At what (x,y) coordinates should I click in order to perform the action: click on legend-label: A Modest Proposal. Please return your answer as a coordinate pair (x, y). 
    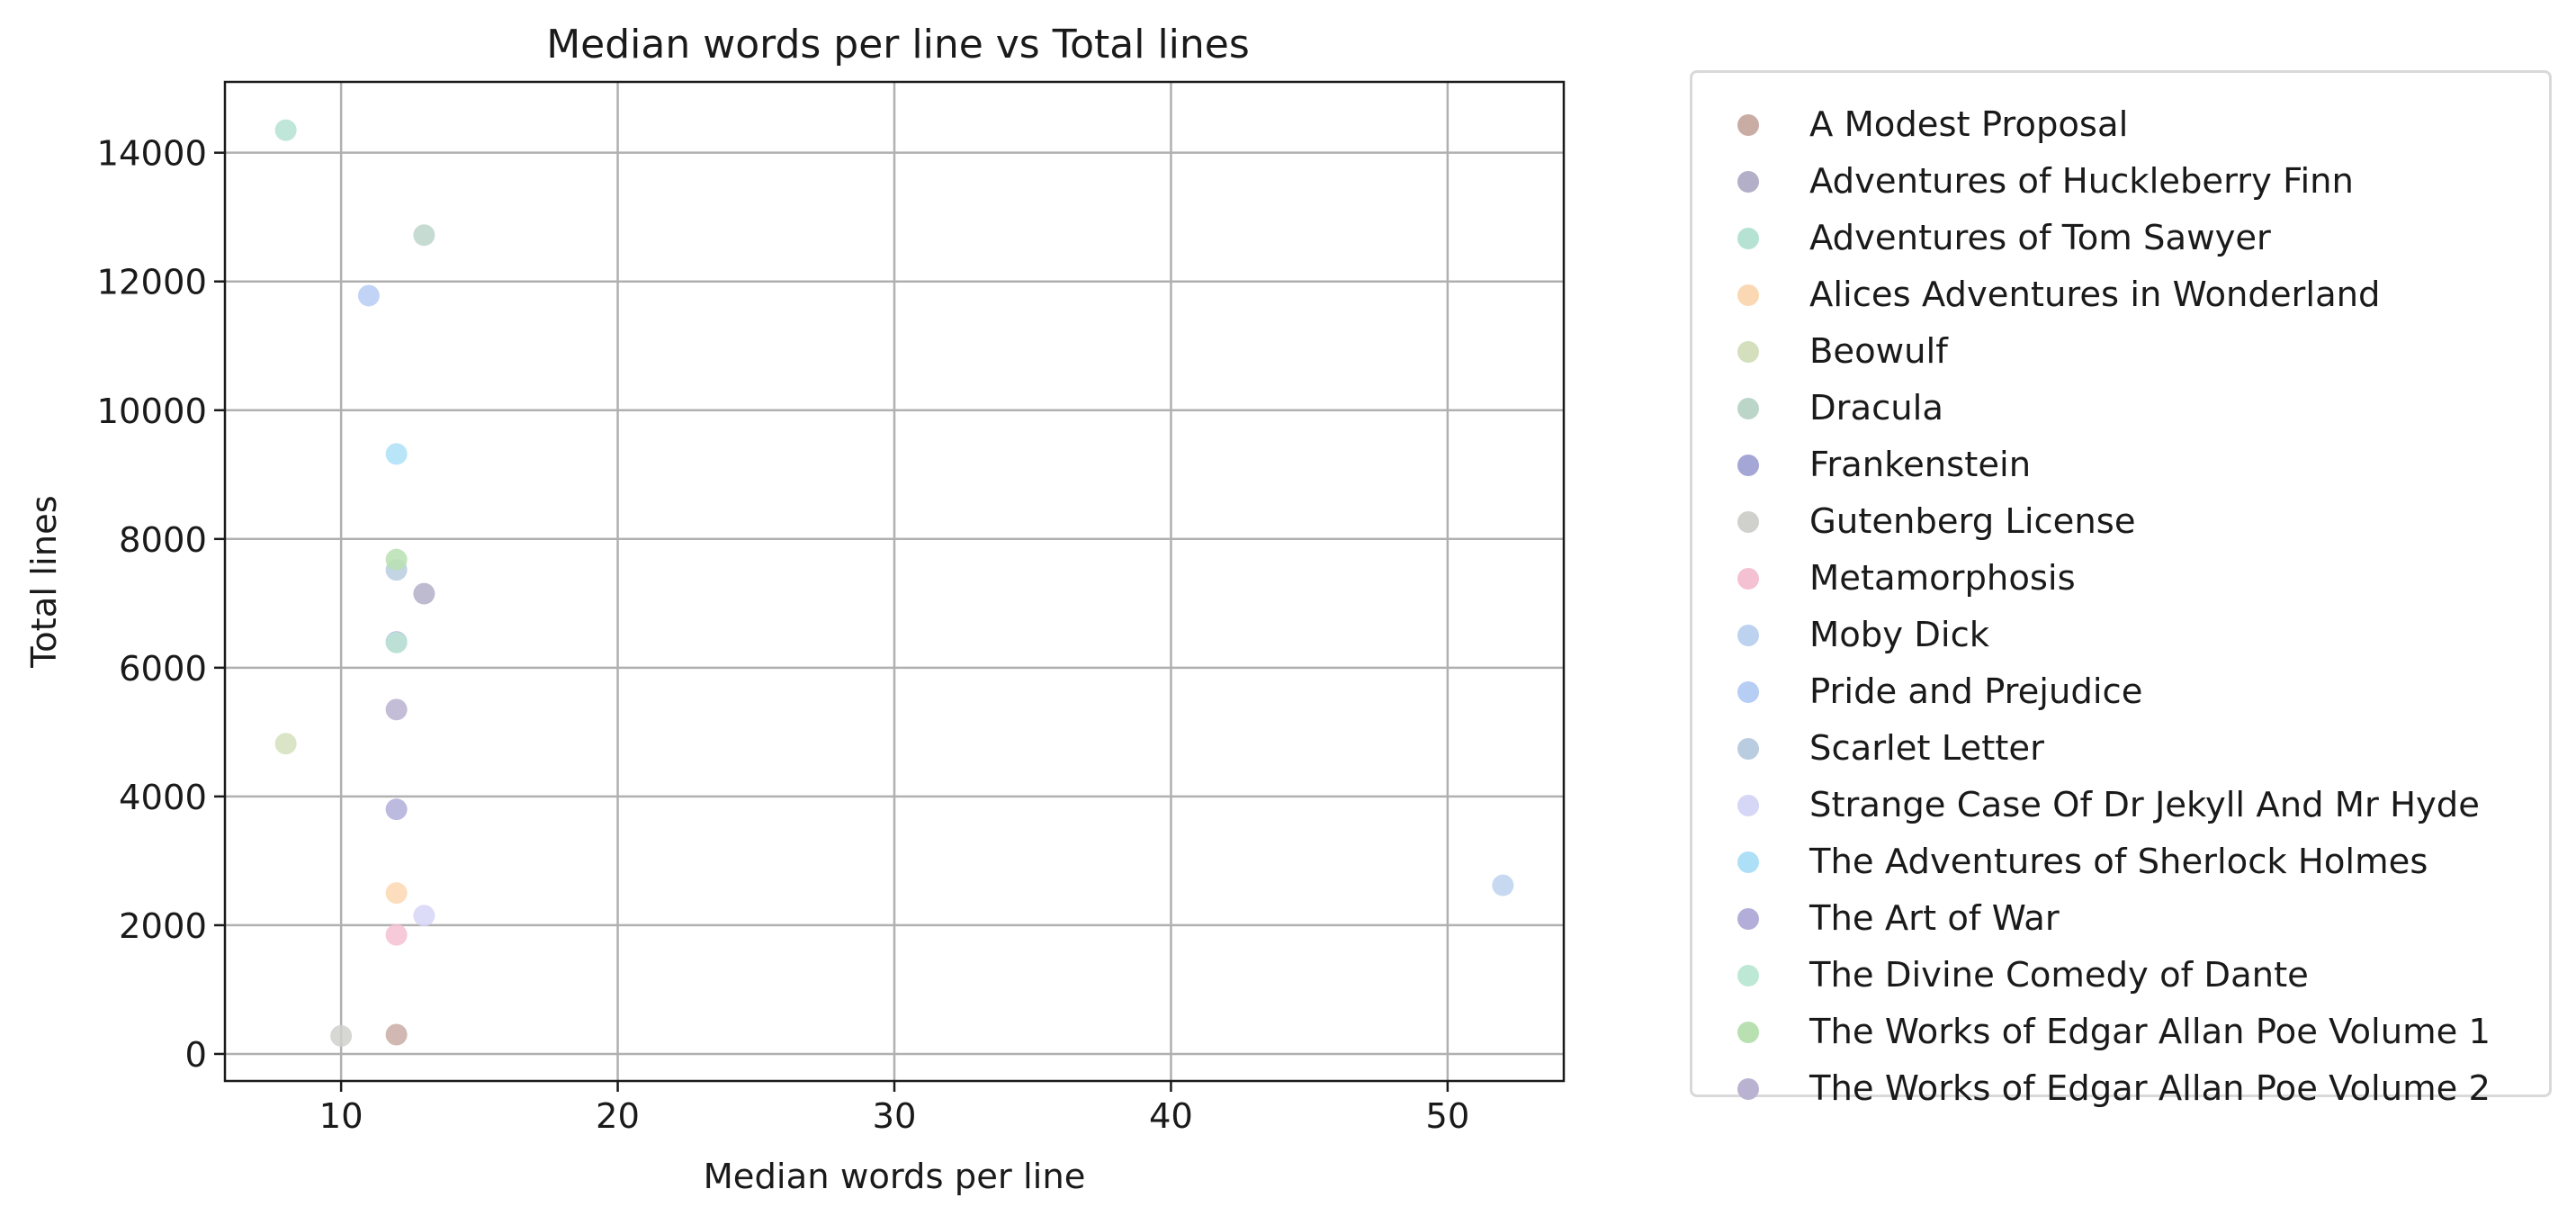
    Looking at the image, I should click on (1969, 124).